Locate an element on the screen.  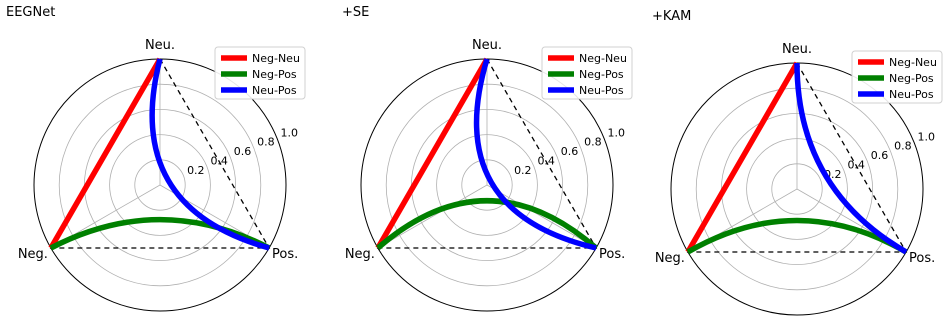
panel-title: +KAM is located at coordinates (671, 16).